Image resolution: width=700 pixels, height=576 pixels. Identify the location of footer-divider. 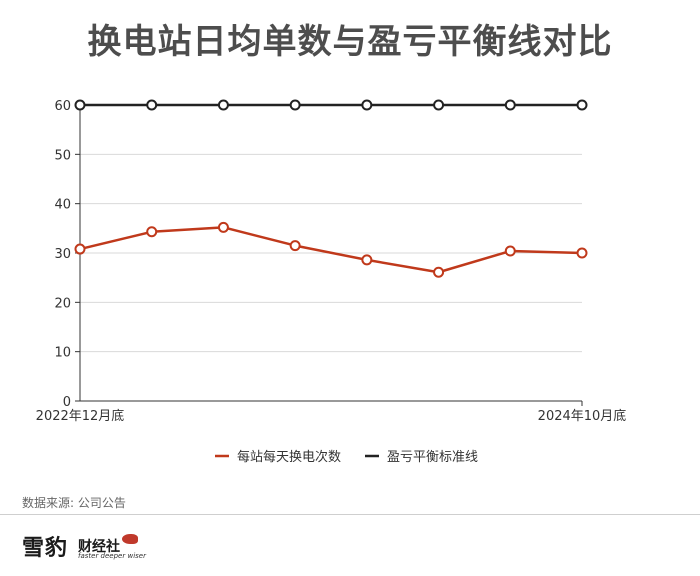
(350, 514).